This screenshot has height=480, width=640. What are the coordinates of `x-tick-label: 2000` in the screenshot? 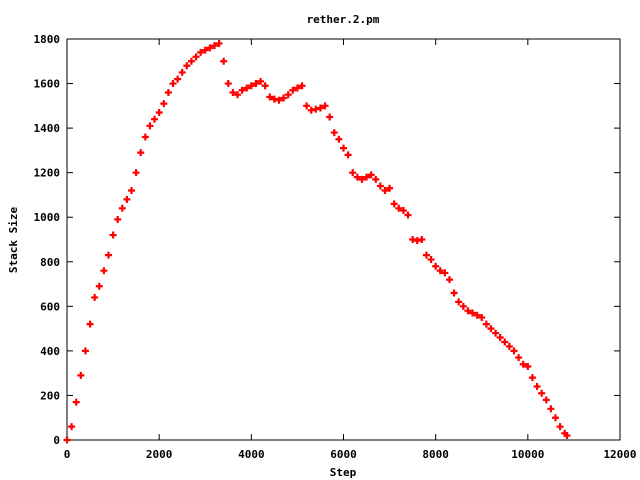 It's located at (159, 454).